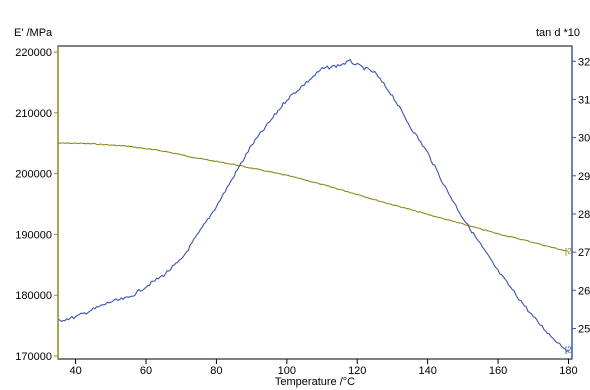  What do you see at coordinates (146, 371) in the screenshot?
I see `x-tick-label: 60` at bounding box center [146, 371].